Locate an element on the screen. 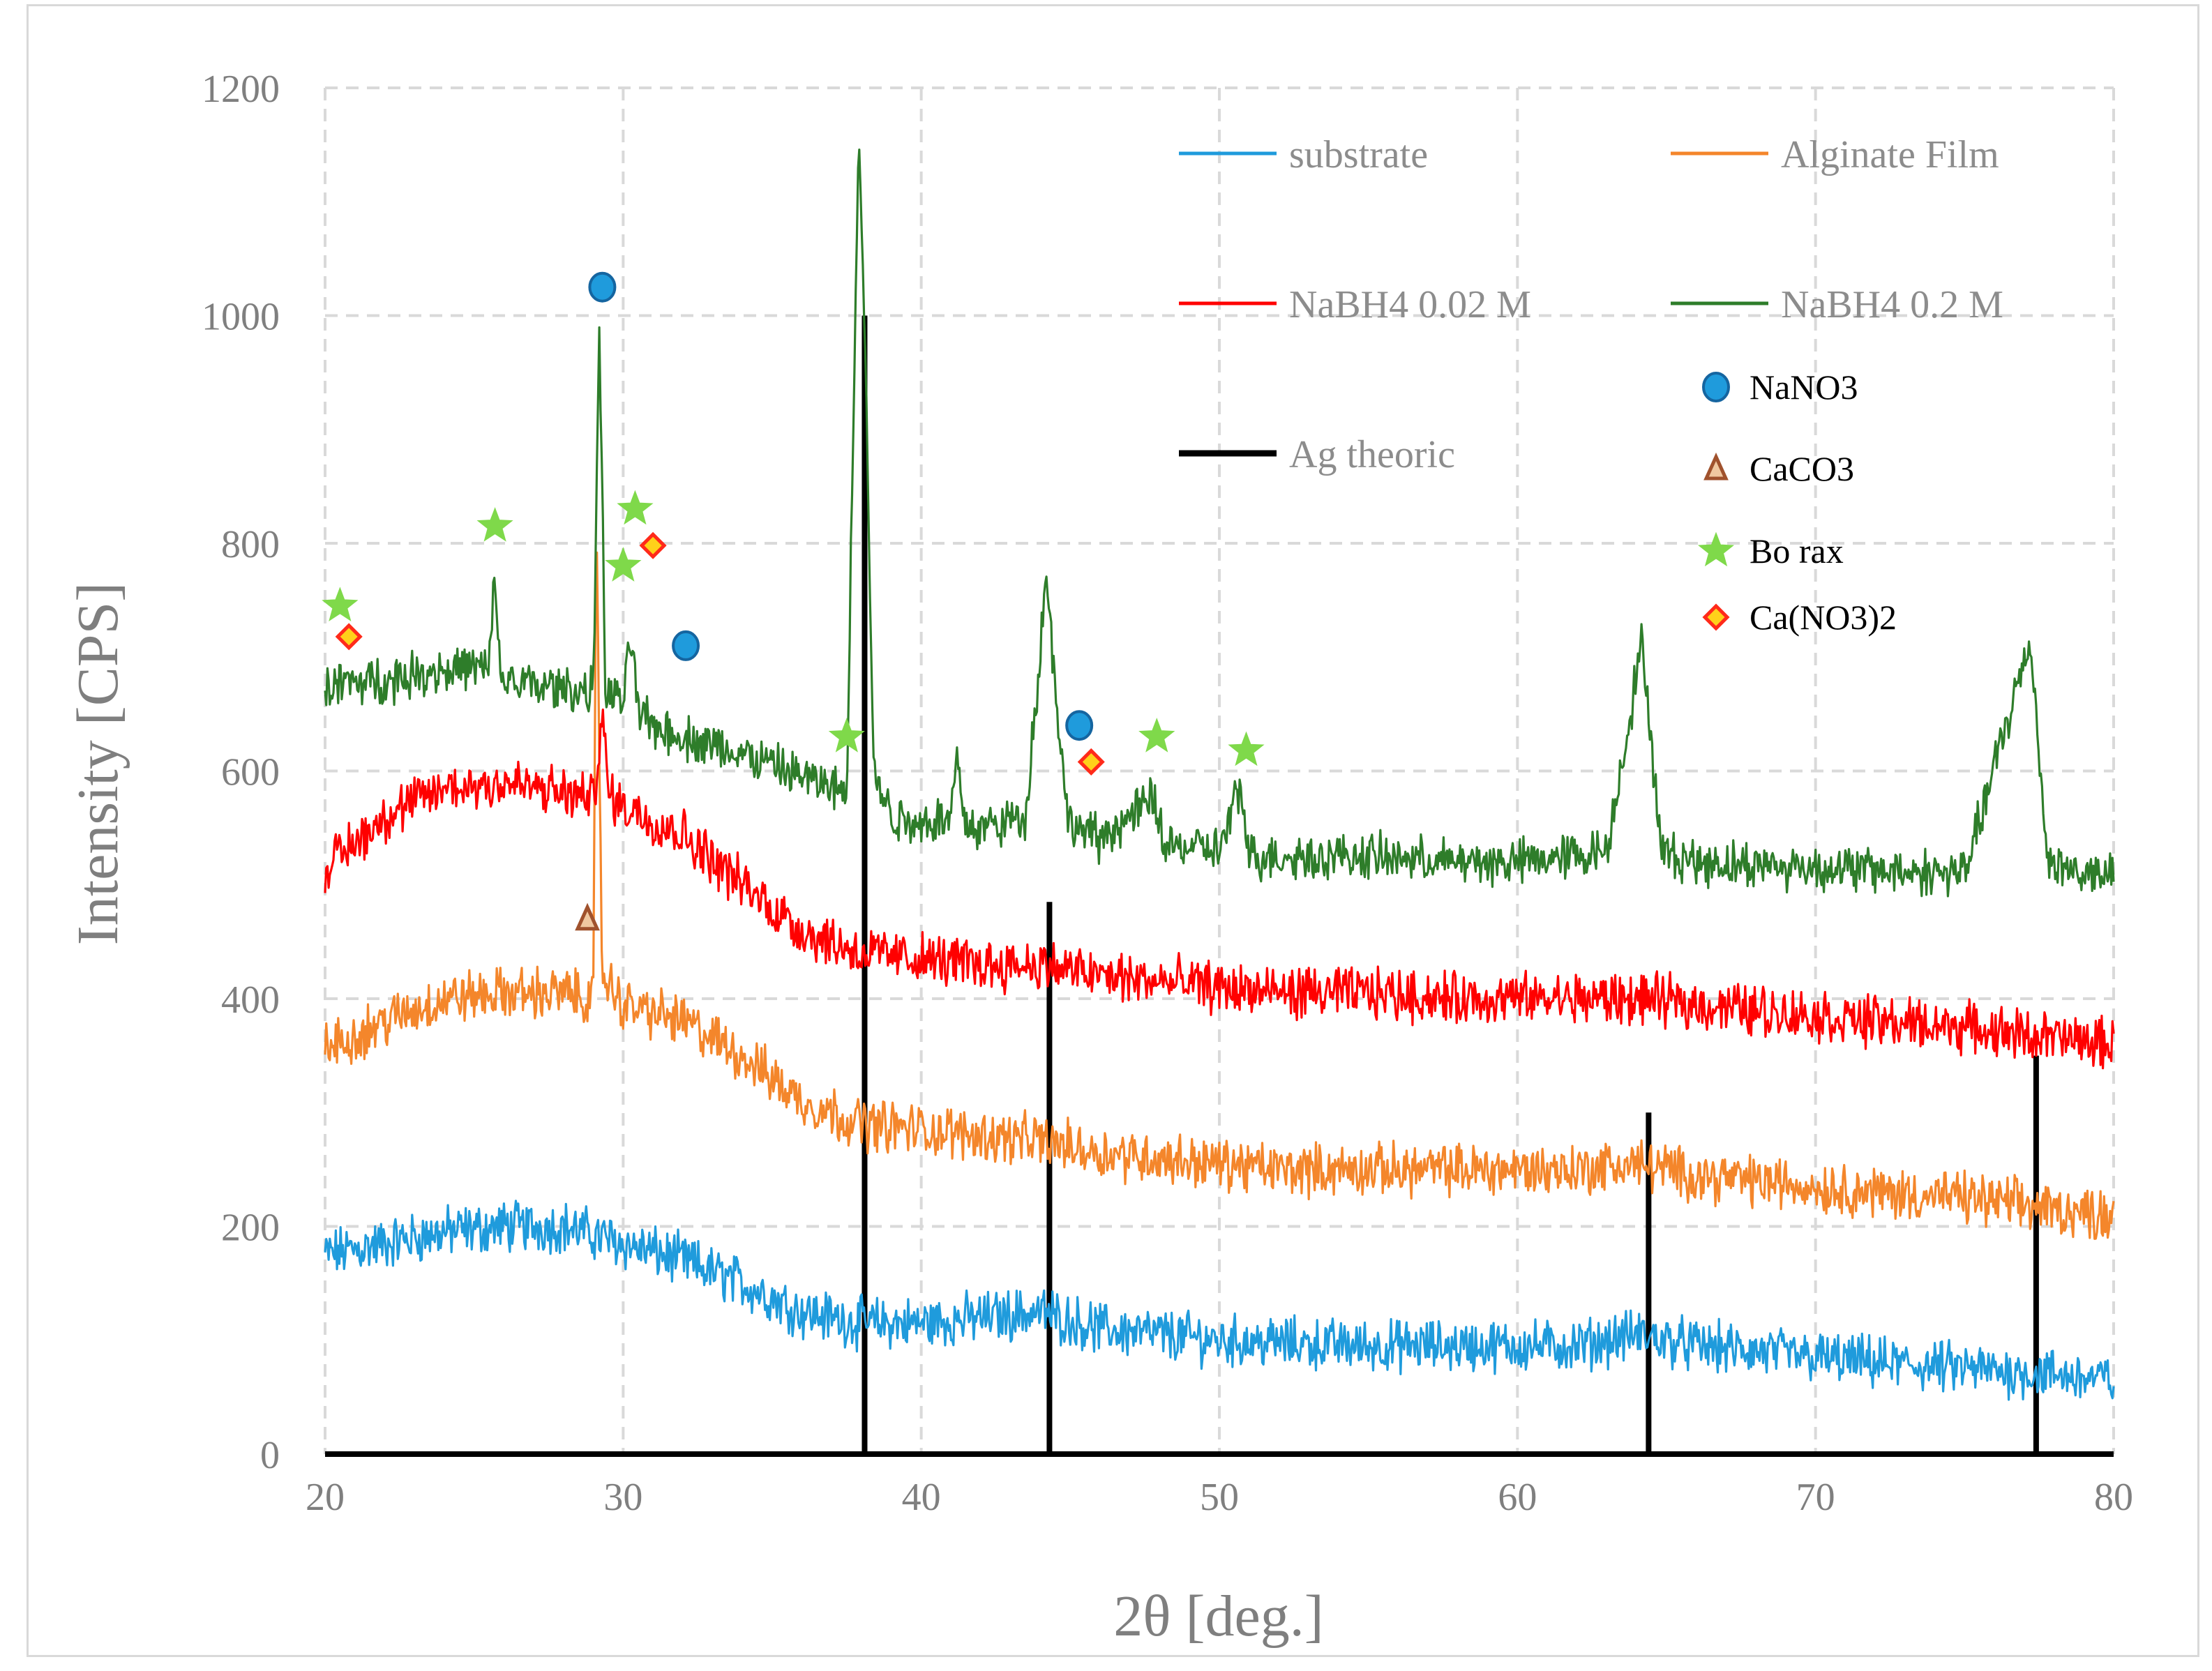 Image resolution: width=2212 pixels, height=1671 pixels. legend-label: NaBH4 0.02 M is located at coordinates (1410, 304).